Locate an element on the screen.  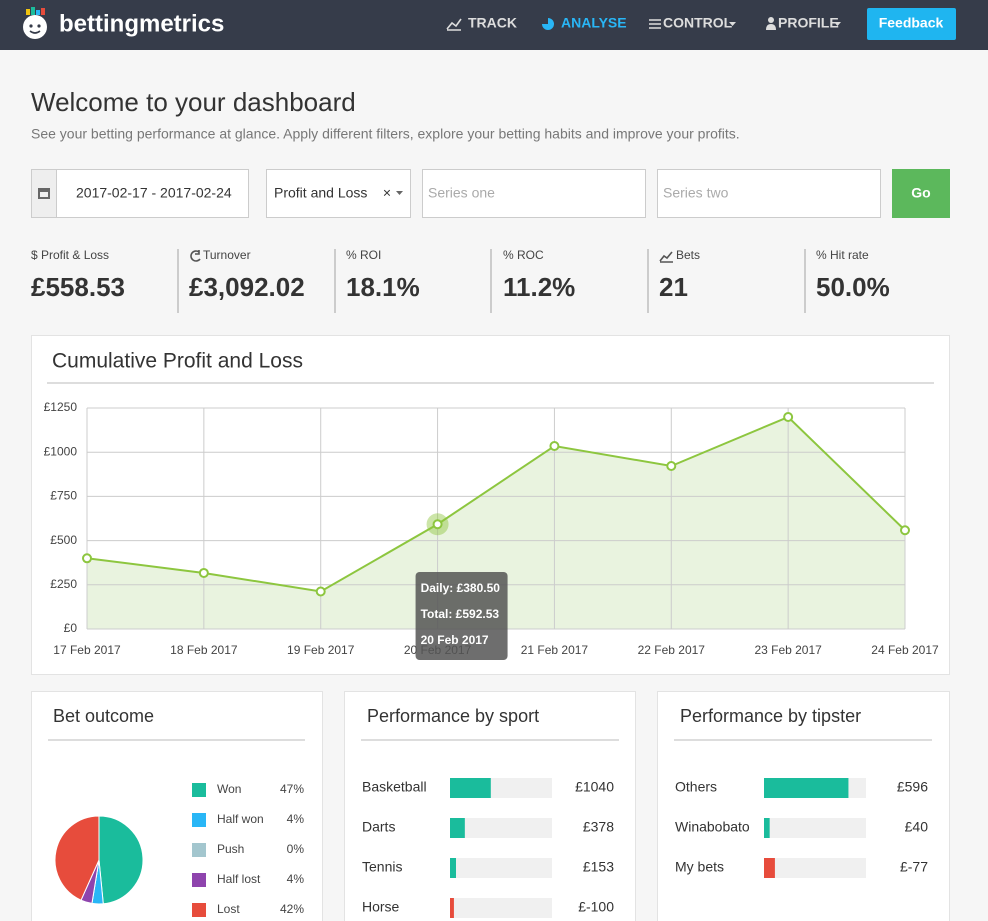
y-tick-label: £250 is located at coordinates (63, 584).